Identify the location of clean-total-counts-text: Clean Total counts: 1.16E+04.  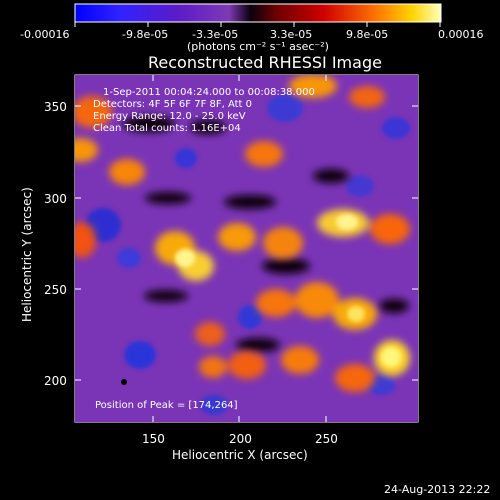
(167, 128).